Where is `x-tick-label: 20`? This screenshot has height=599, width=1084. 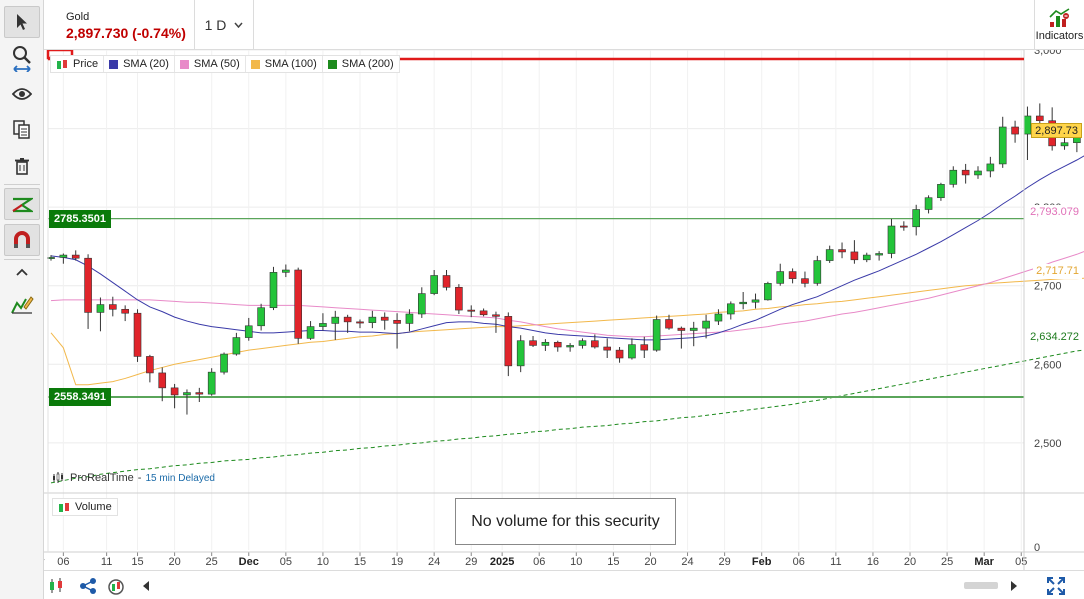
x-tick-label: 20 is located at coordinates (910, 562).